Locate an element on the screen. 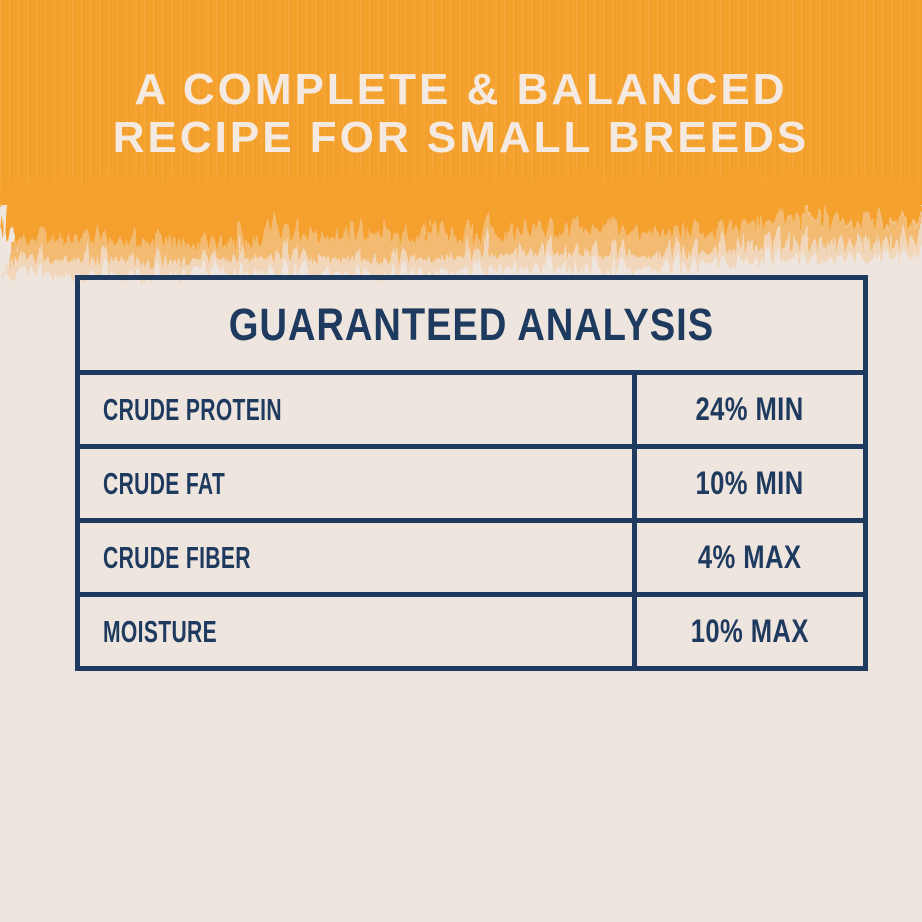 The height and width of the screenshot is (922, 922). nutrient-value: 10% MIN is located at coordinates (750, 483).